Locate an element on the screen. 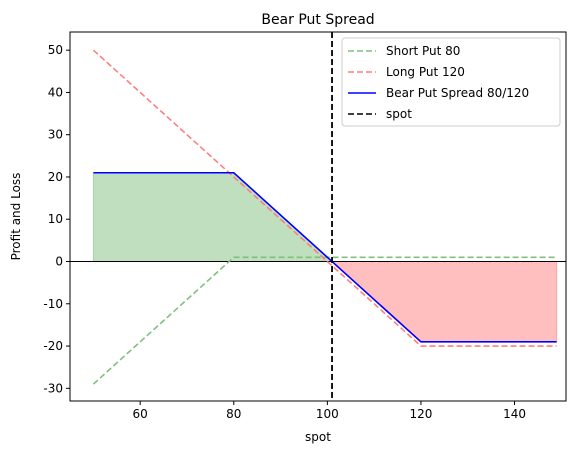 Image resolution: width=574 pixels, height=455 pixels. y-tick-label: 40 is located at coordinates (55, 92).